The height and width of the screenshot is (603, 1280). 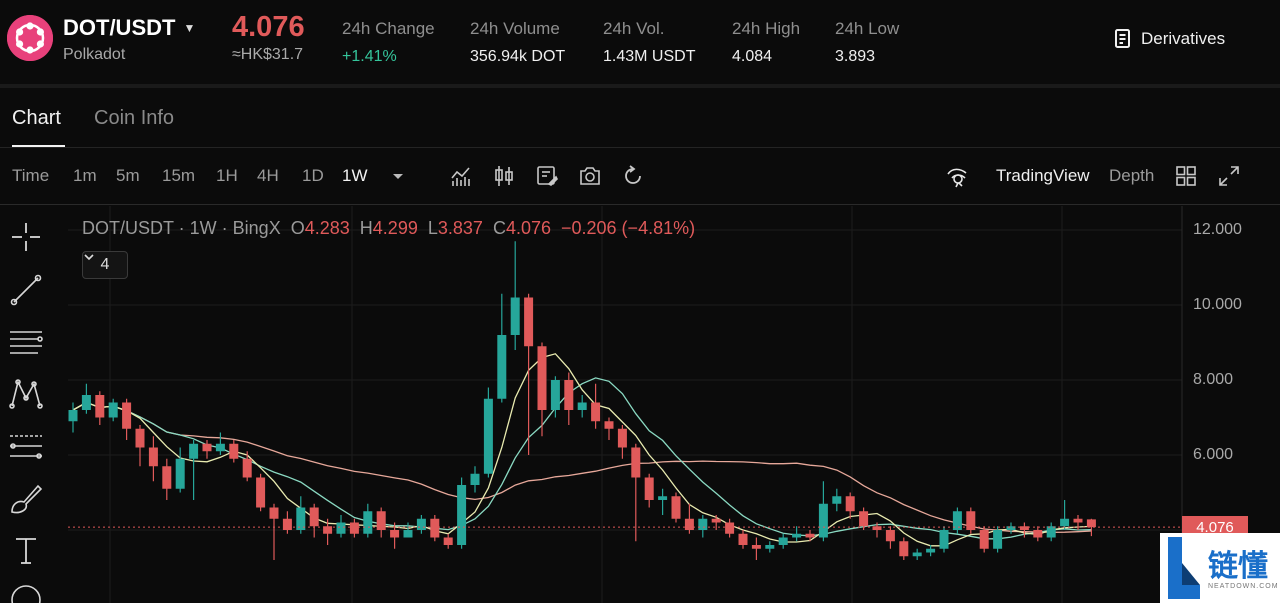 What do you see at coordinates (26, 342) in the screenshot?
I see `horizontal-lines-icon` at bounding box center [26, 342].